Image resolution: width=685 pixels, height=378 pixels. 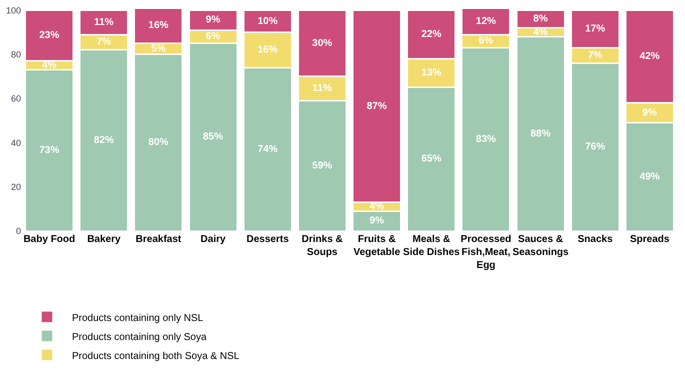 I want to click on data-label: 49%, so click(x=650, y=176).